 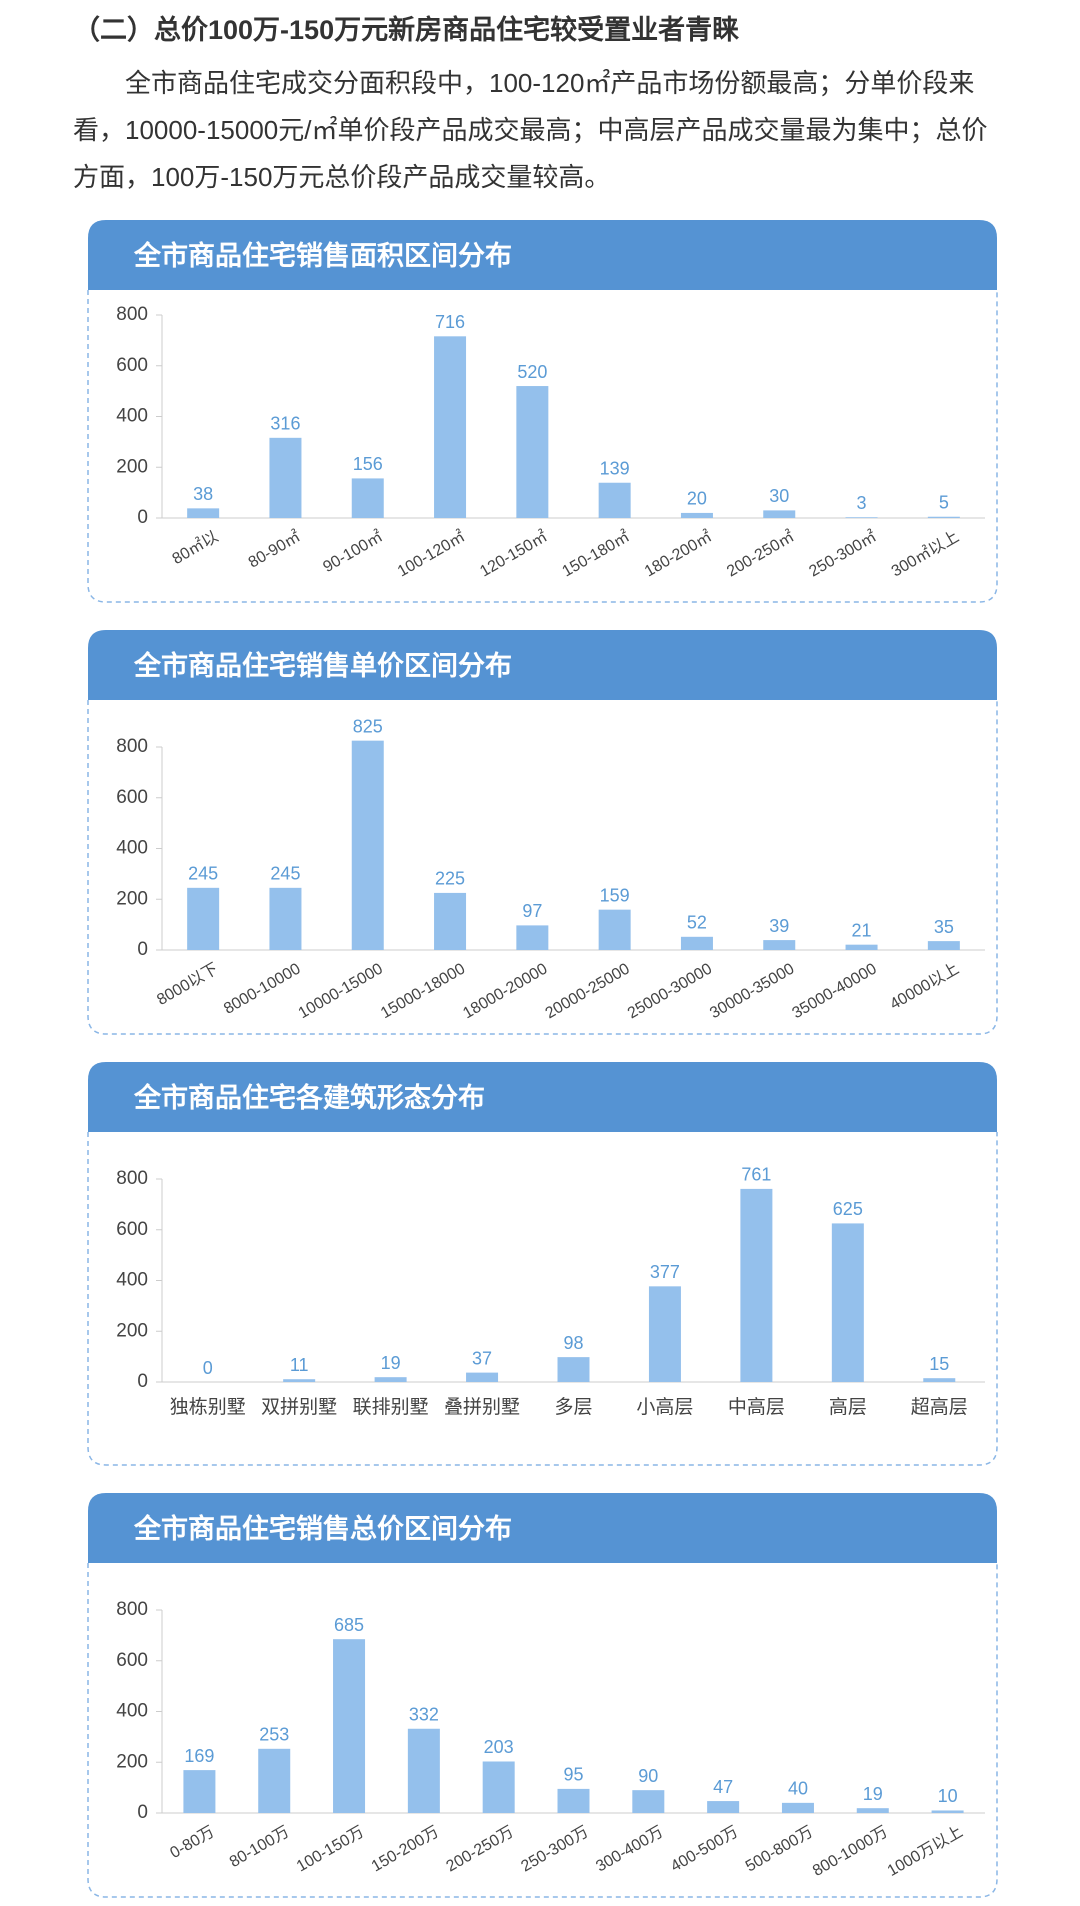 I want to click on x-tick-label: 150-180㎡, so click(x=596, y=554).